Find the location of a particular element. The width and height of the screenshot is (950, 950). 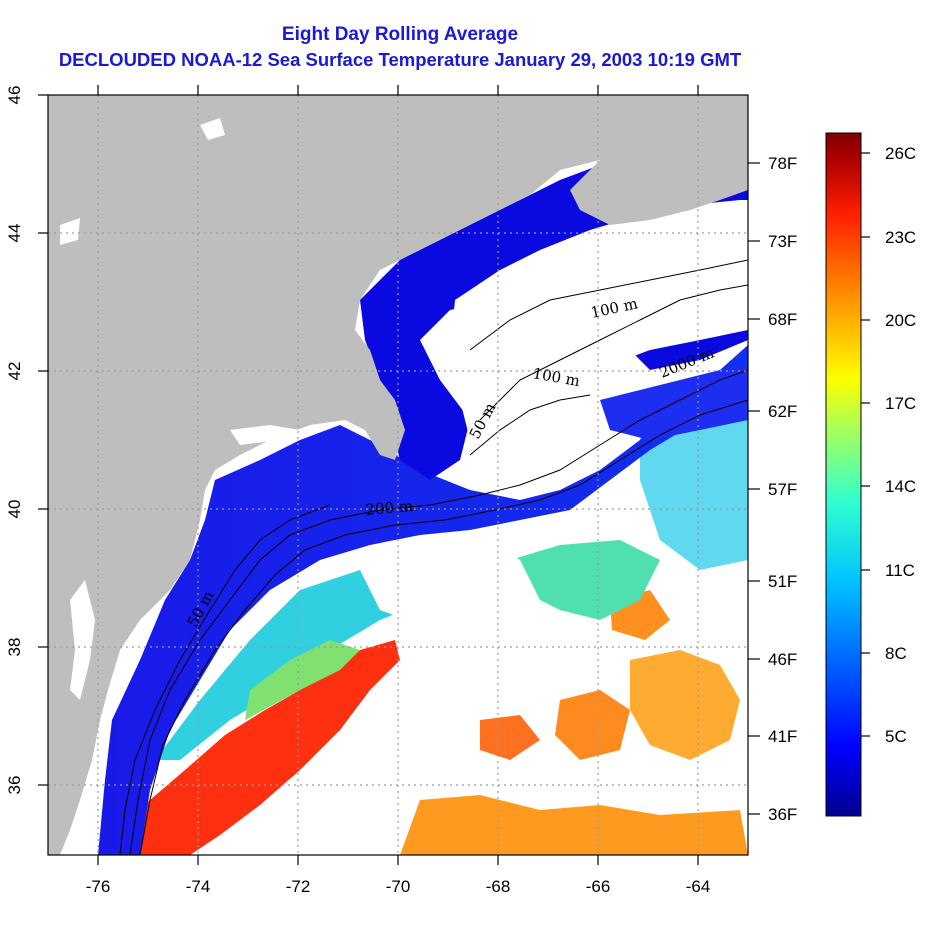

fahrenheit-label: 51F is located at coordinates (782, 581).